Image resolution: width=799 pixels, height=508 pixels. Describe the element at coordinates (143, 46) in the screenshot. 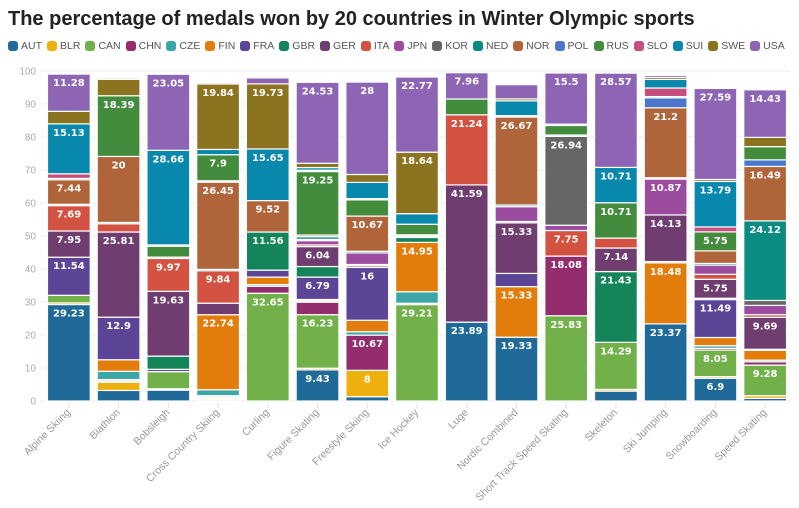

I see `legend-item-chn: CHN` at that location.